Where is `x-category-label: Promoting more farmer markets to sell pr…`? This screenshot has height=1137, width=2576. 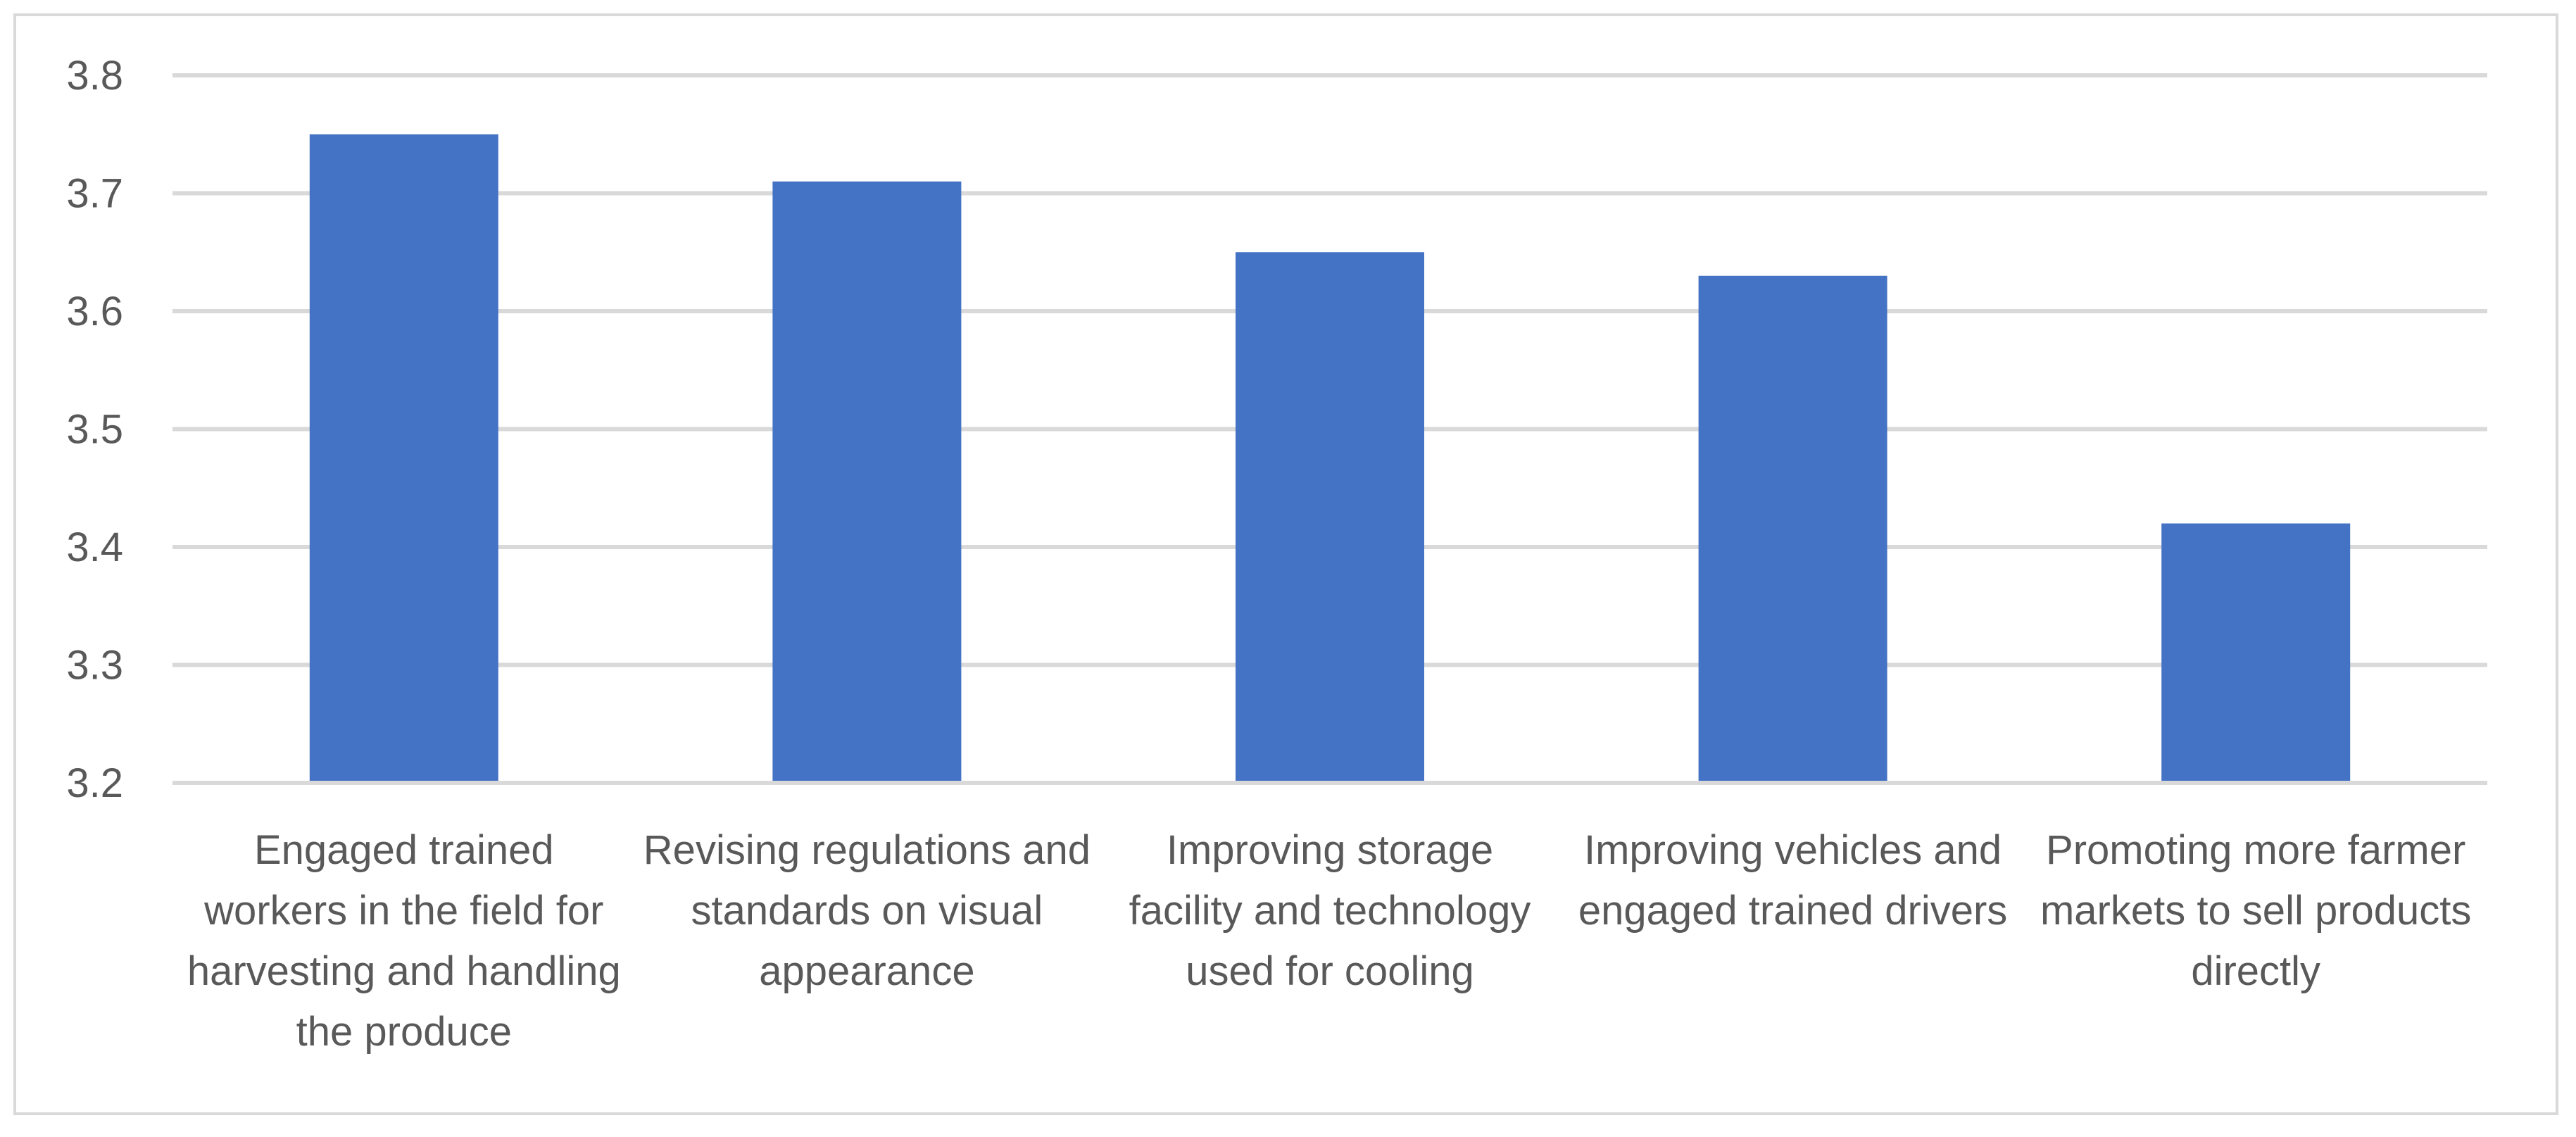 x-category-label: Promoting more farmer markets to sell pr… is located at coordinates (2256, 910).